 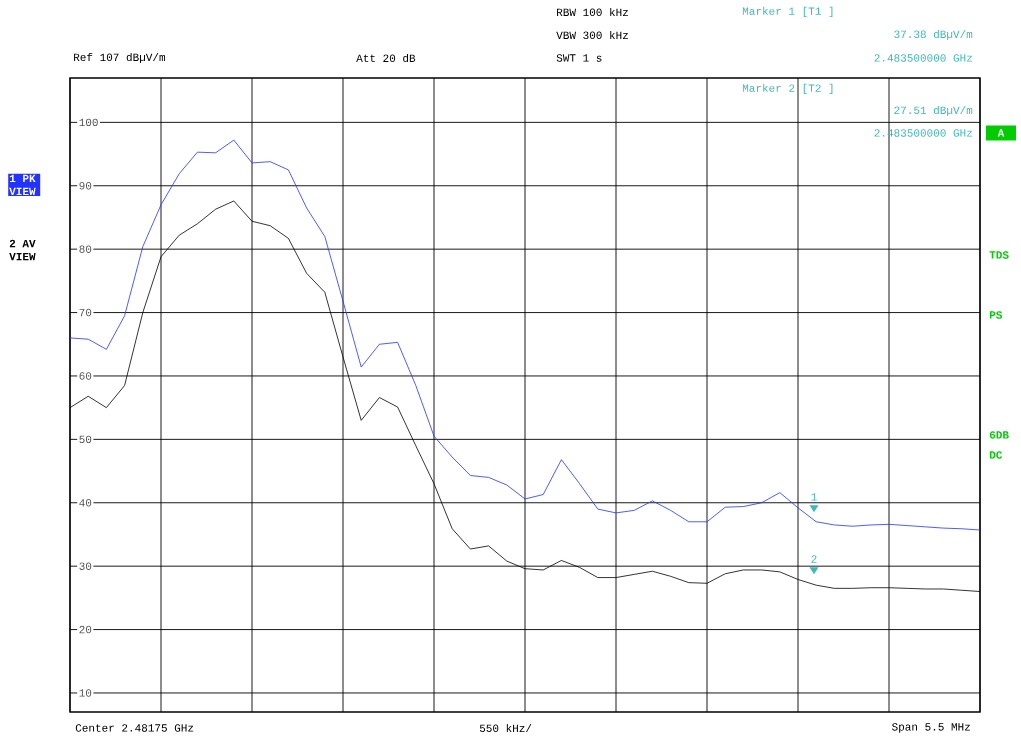 What do you see at coordinates (85, 439) in the screenshot?
I see `y-tick-label: 50` at bounding box center [85, 439].